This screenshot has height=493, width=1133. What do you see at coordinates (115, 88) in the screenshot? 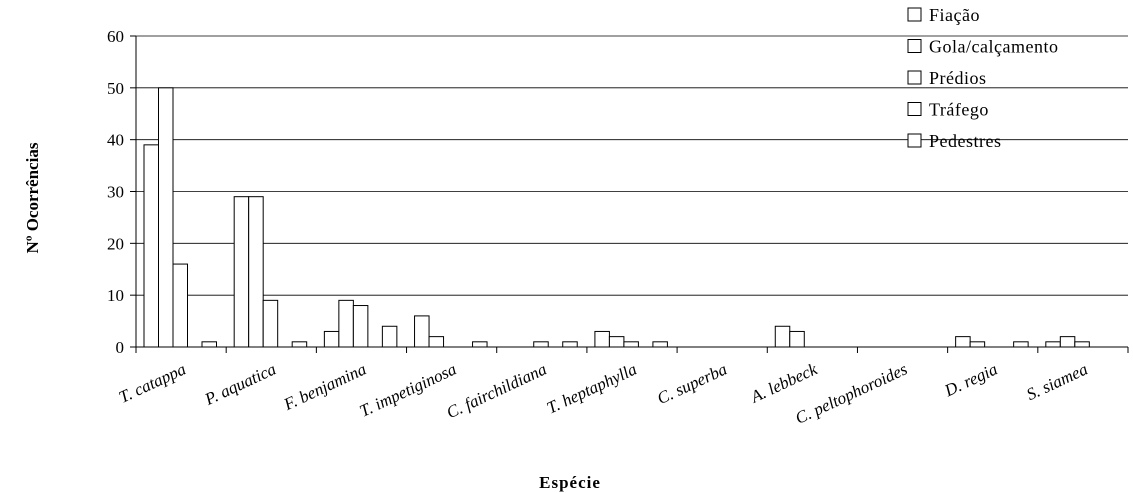
I see `y-tick-label: 50` at bounding box center [115, 88].